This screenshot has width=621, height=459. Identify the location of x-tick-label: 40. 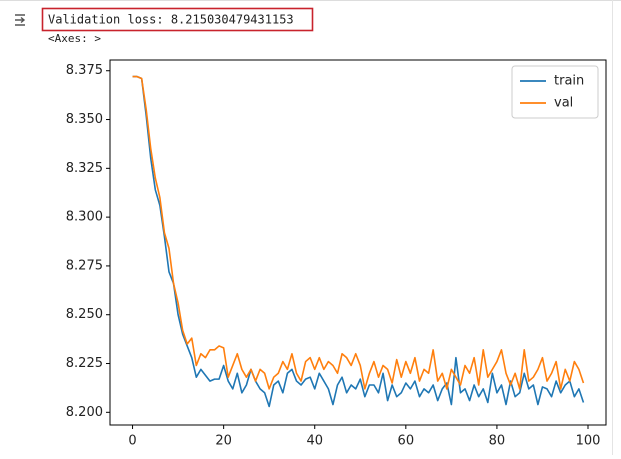
(314, 441).